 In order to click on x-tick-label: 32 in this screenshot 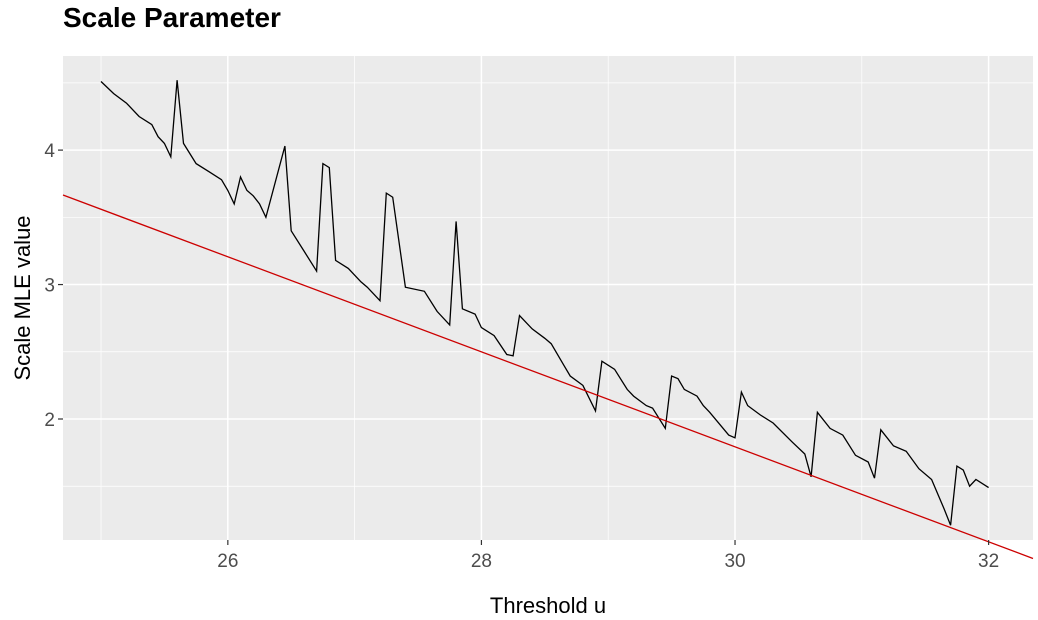, I will do `click(988, 561)`.